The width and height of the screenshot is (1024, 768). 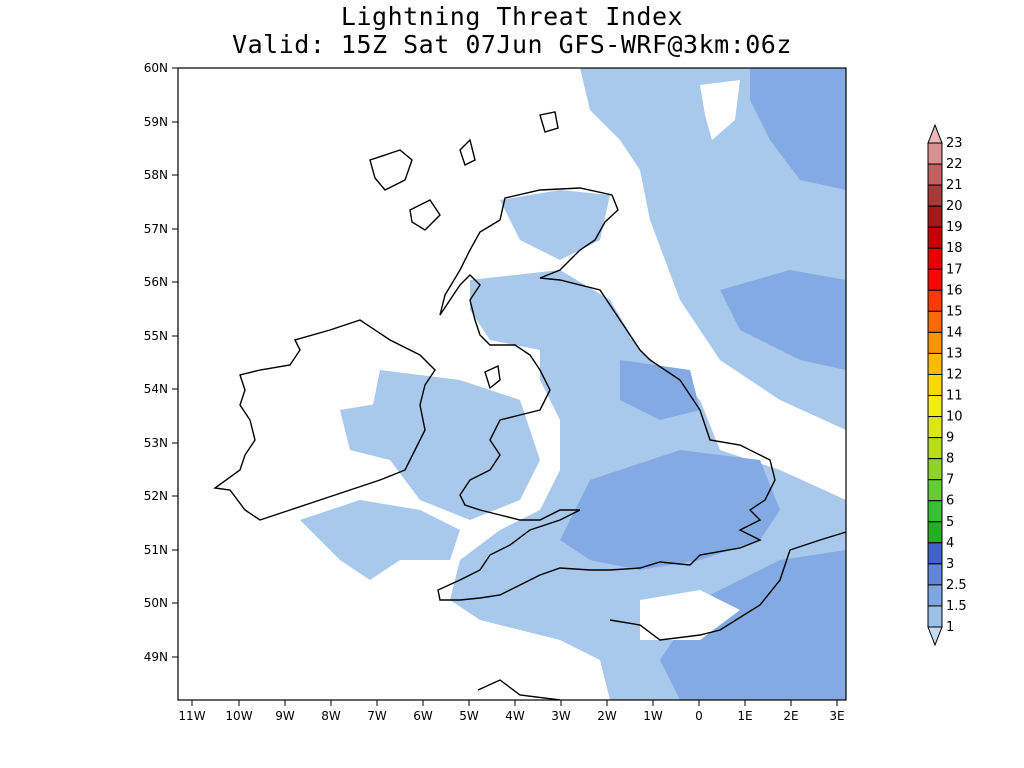 I want to click on lat-label: 54N, so click(x=156, y=389).